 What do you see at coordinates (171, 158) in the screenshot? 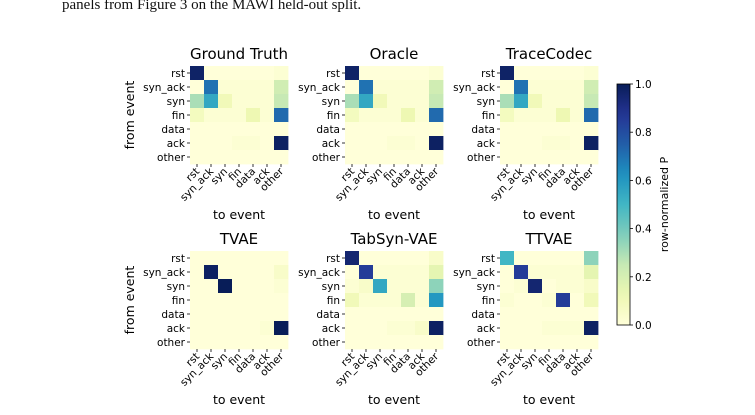
I see `y-tick-label: other` at bounding box center [171, 158].